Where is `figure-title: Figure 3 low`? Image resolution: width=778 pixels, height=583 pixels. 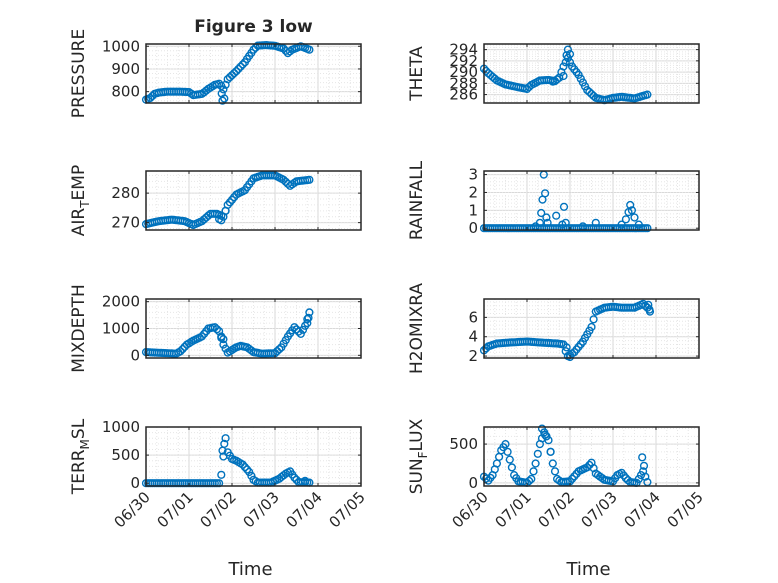
figure-title: Figure 3 low is located at coordinates (253, 27).